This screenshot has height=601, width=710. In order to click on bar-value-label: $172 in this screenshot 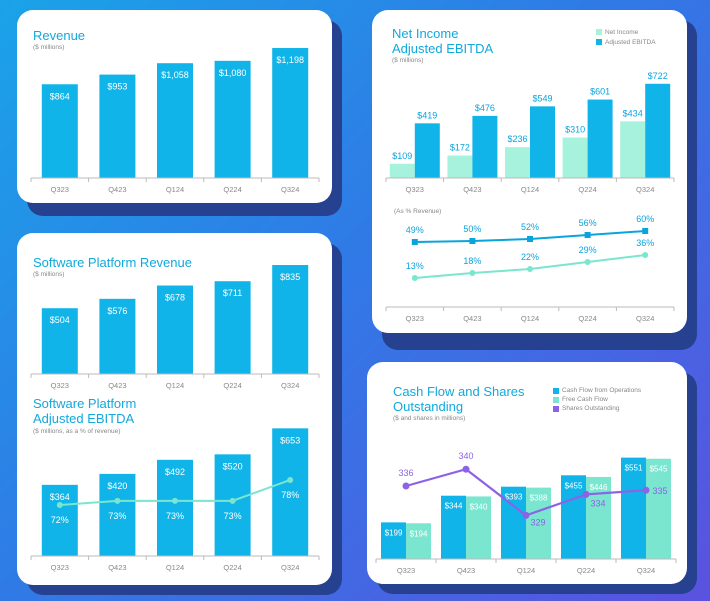, I will do `click(460, 148)`.